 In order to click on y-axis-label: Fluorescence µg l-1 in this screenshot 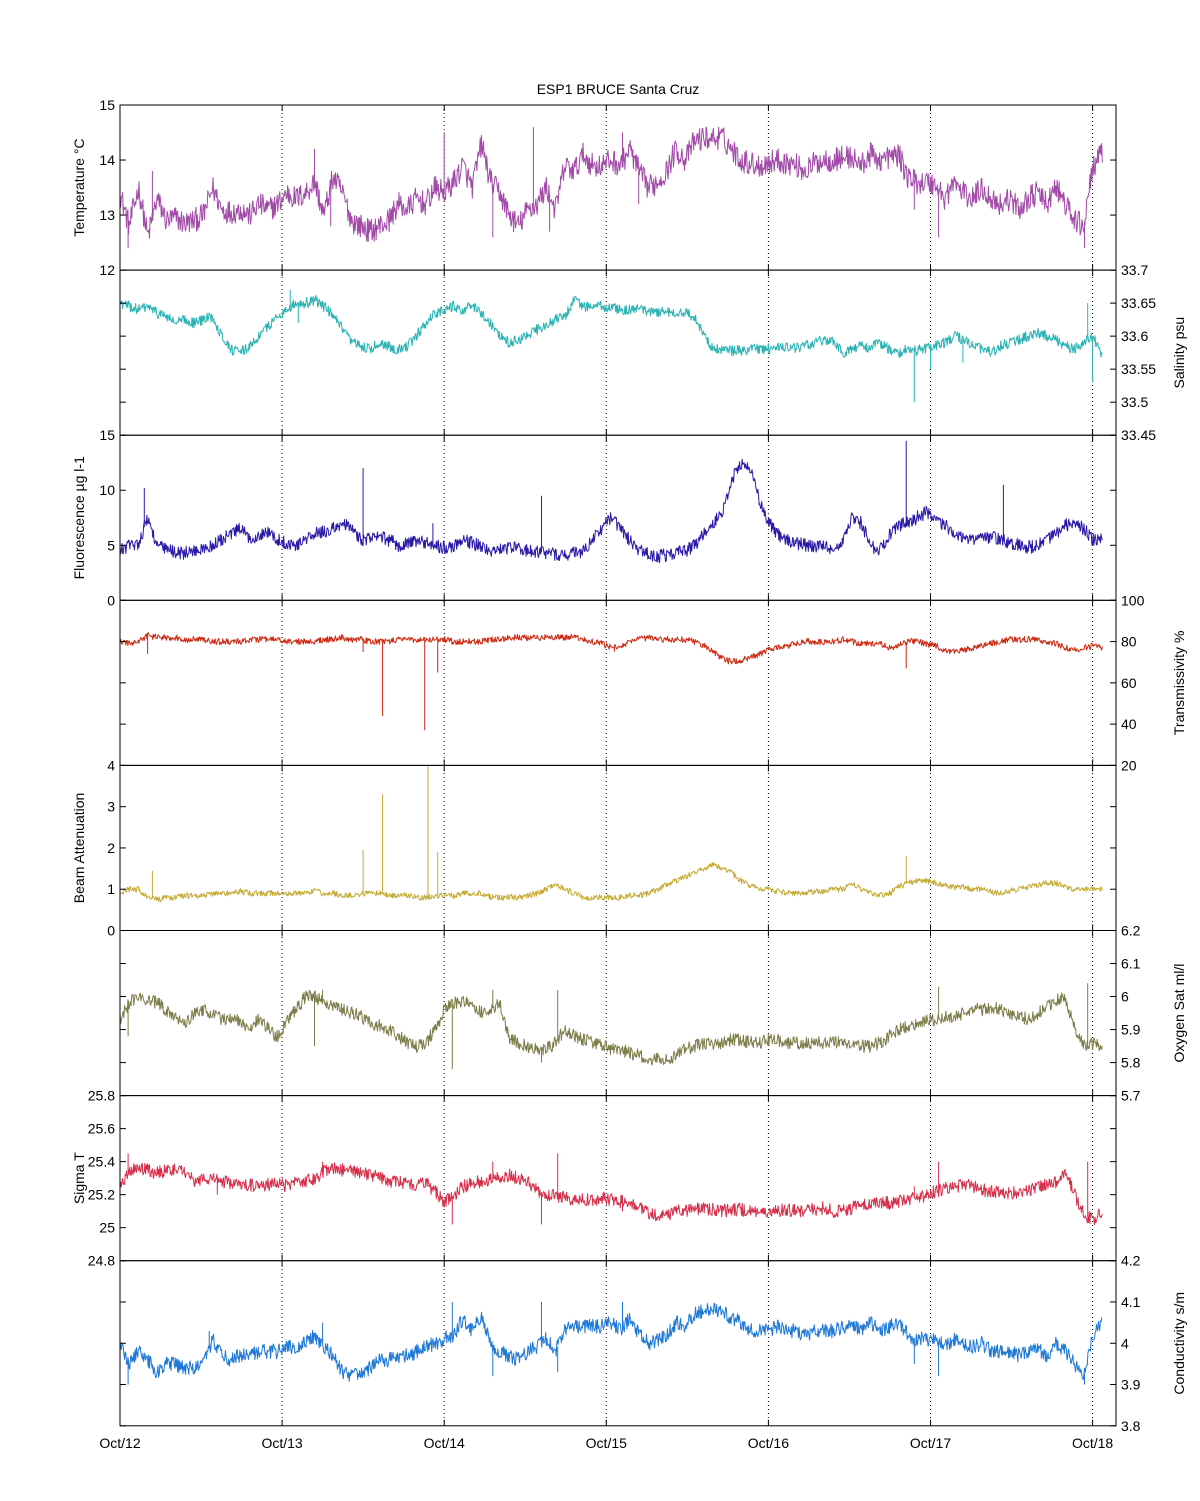, I will do `click(79, 517)`.